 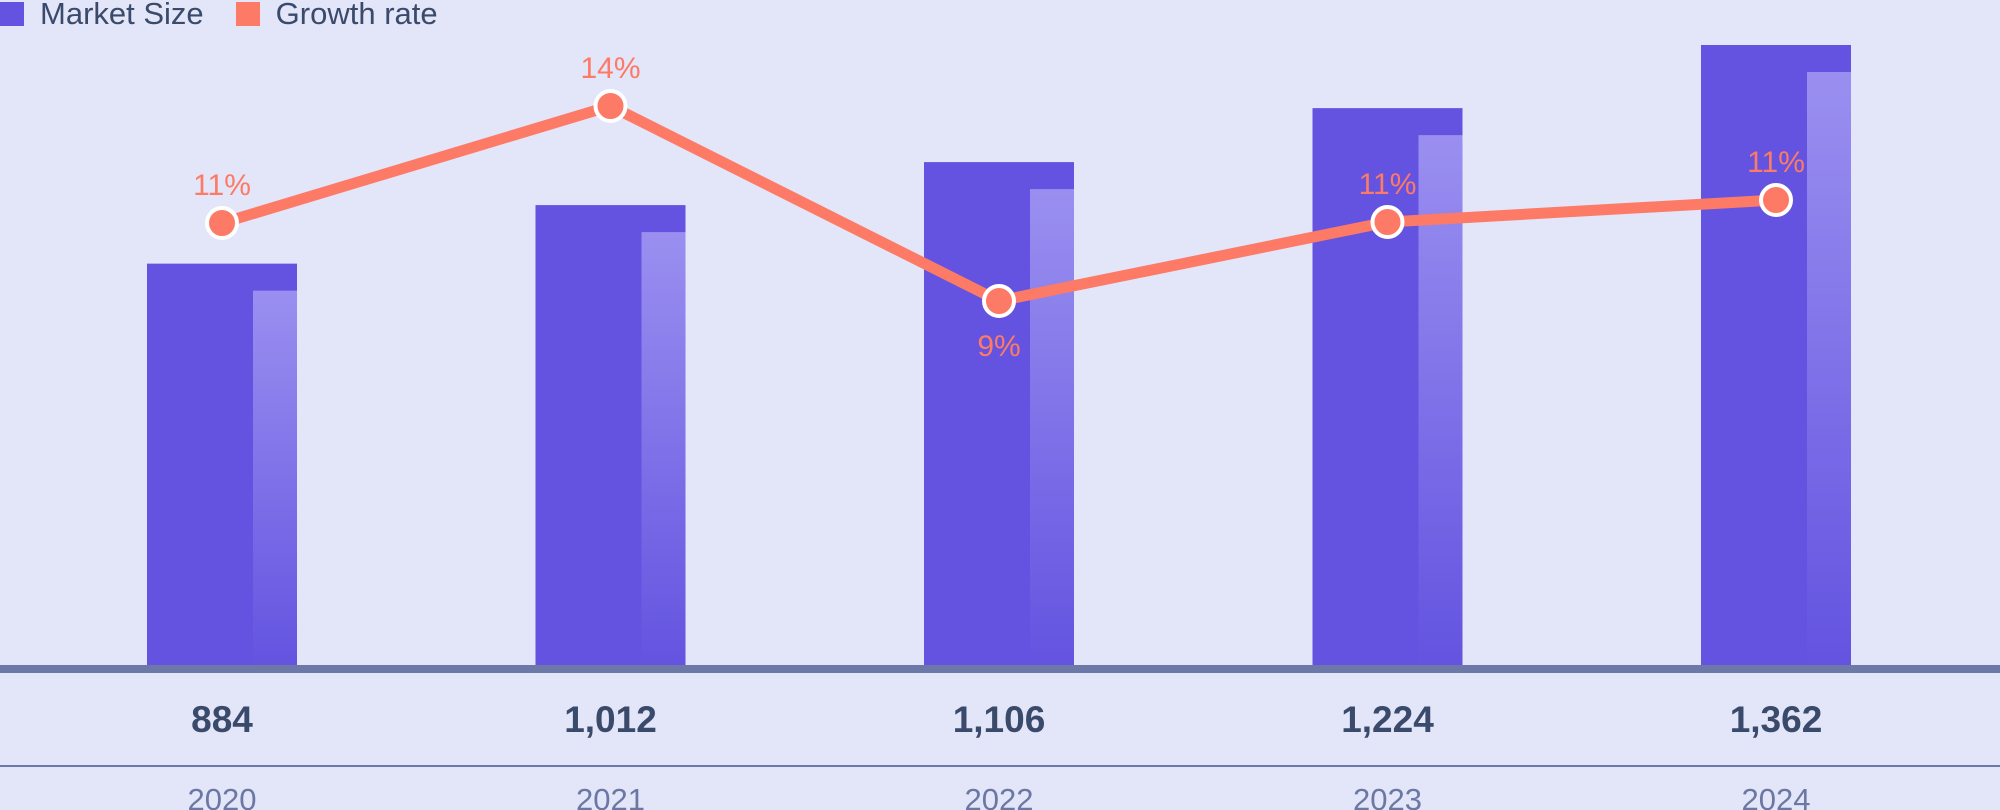 I want to click on x-tick-label-2020: 2020, so click(x=222, y=796).